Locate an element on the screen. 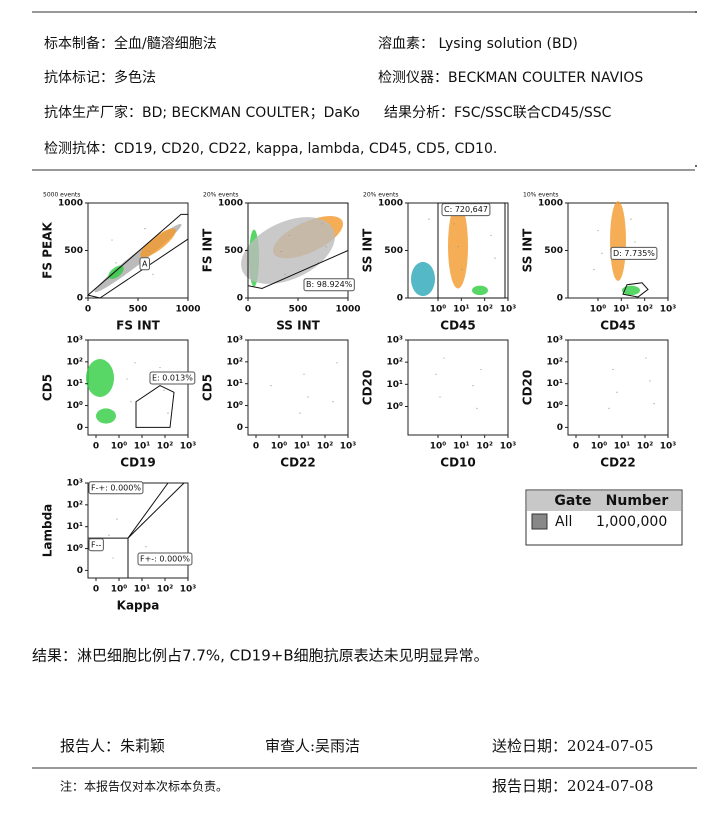  report-date: 报告日期：2024-07-08 is located at coordinates (573, 786).